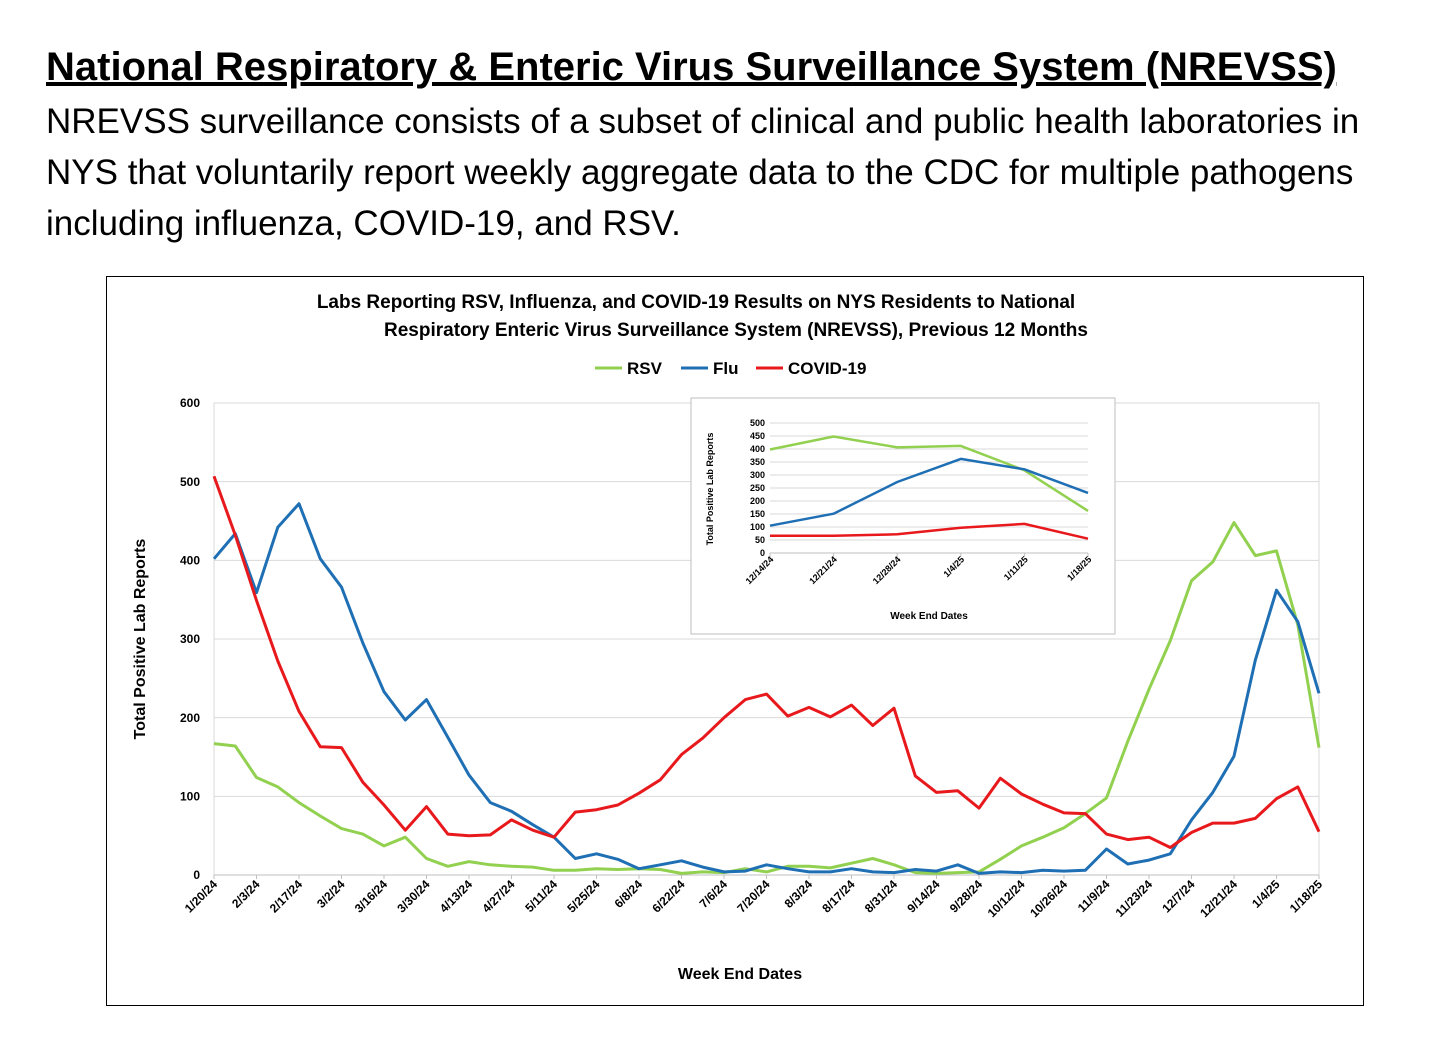 This screenshot has width=1456, height=1060. I want to click on main-x-tick-label: 1/18/25, so click(1306, 896).